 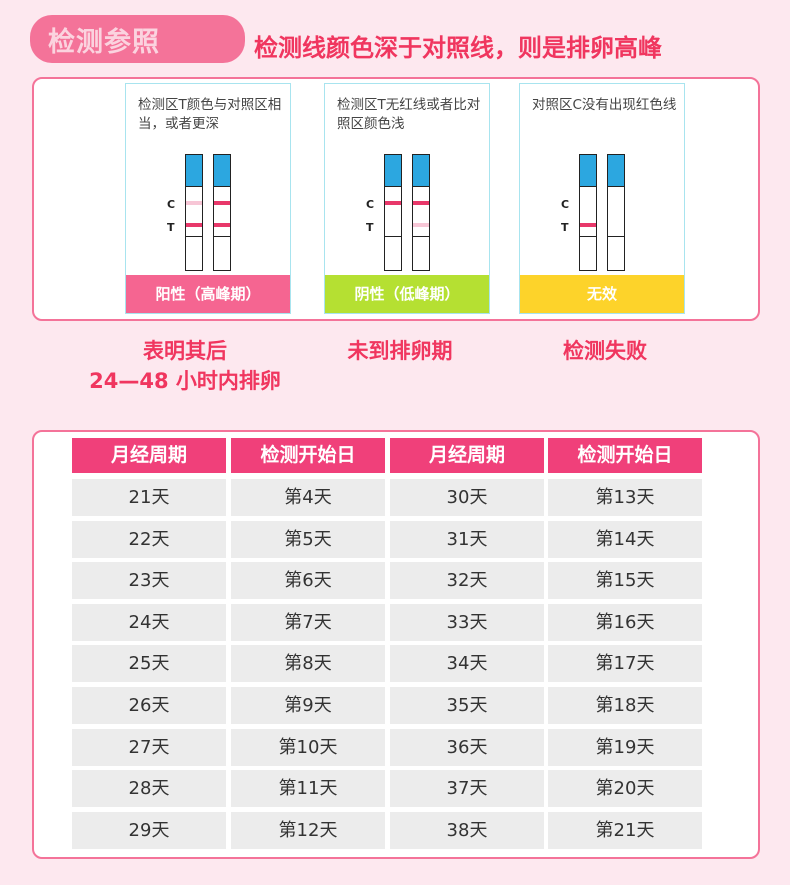 I want to click on table-cell: 35天, so click(x=467, y=705).